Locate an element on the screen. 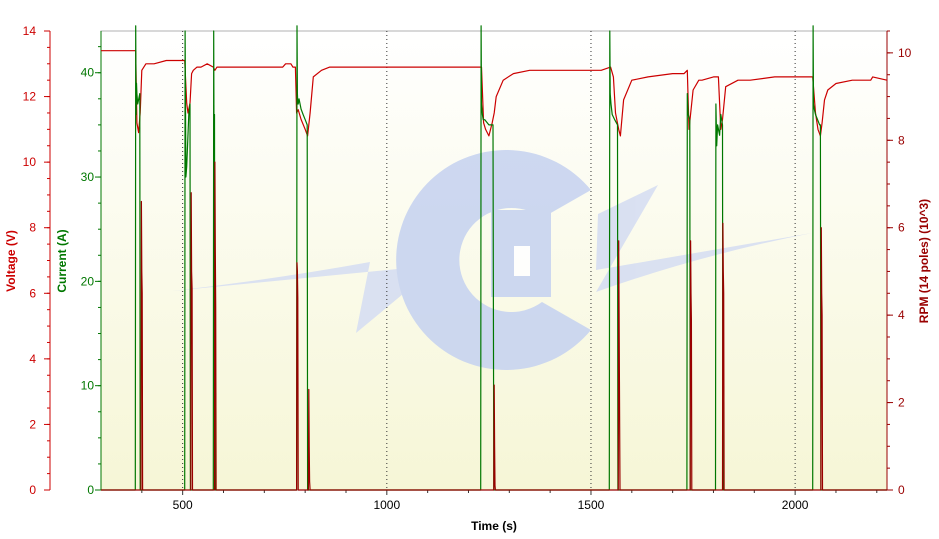 The height and width of the screenshot is (539, 939). x-tick-label: 1000 is located at coordinates (386, 505).